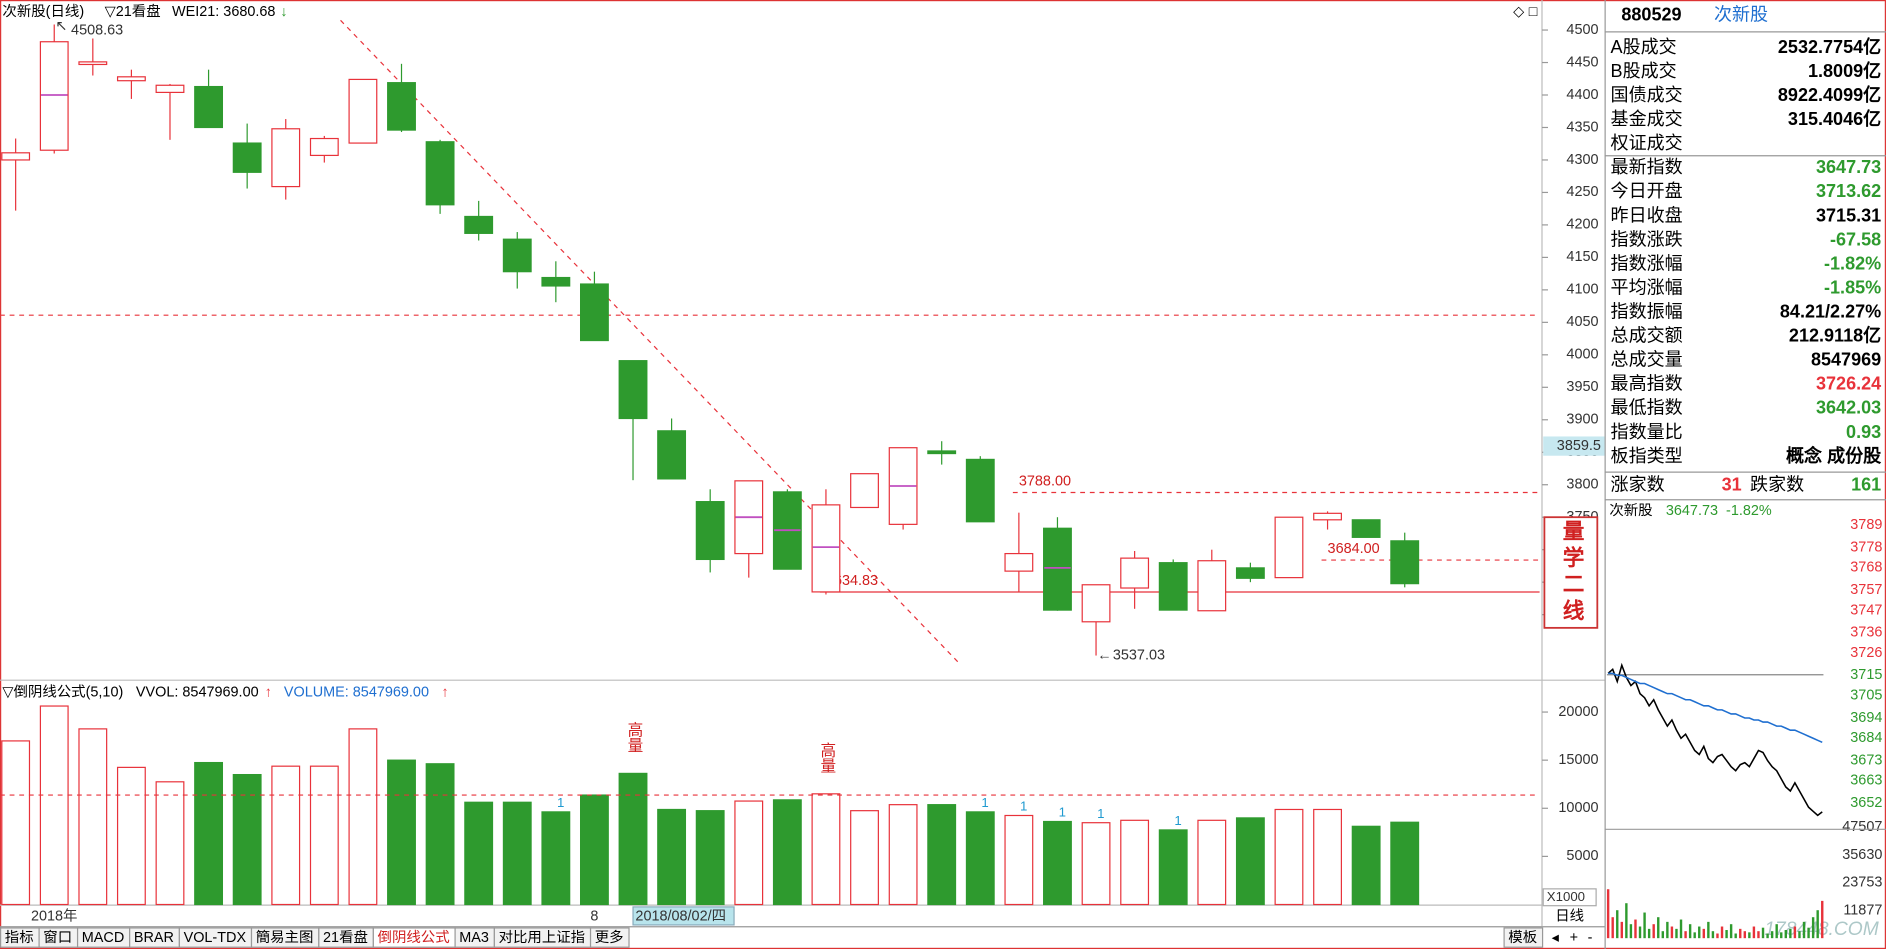 The image size is (1886, 949). Describe the element at coordinates (474, 938) in the screenshot. I see `tab-label: MA3` at that location.